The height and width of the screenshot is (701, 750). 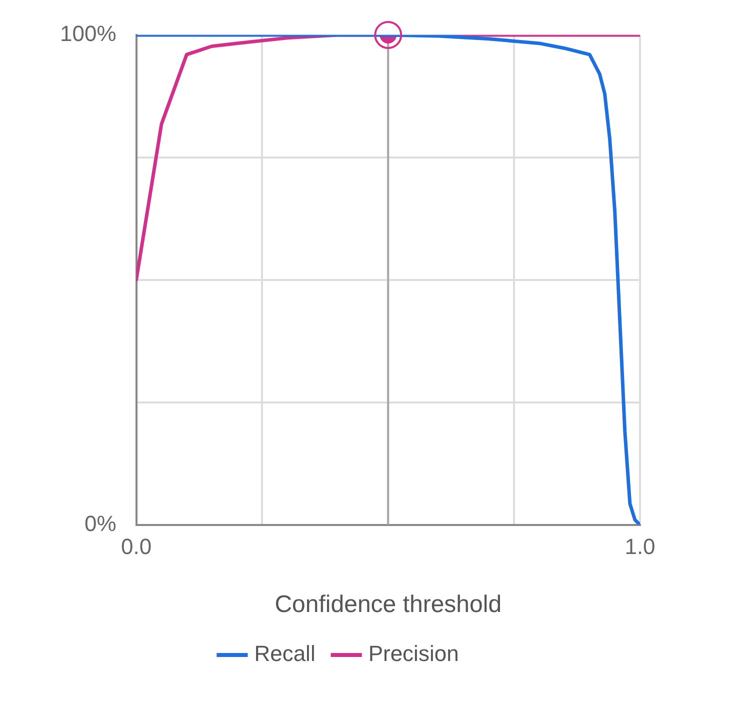 I want to click on x-tick-label: 0.0, so click(x=136, y=547).